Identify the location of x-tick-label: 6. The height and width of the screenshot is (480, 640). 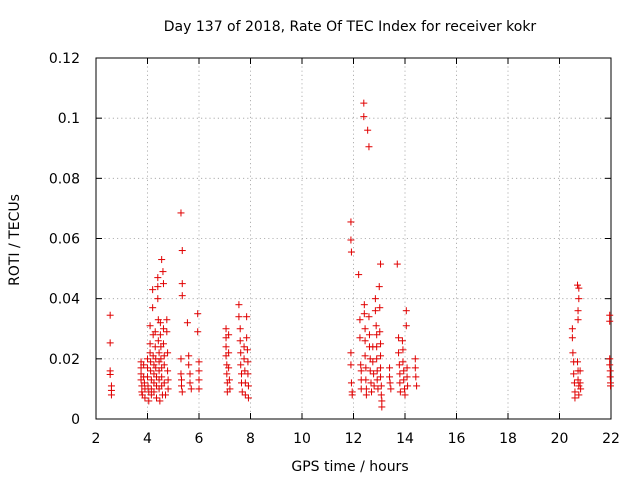
(199, 439).